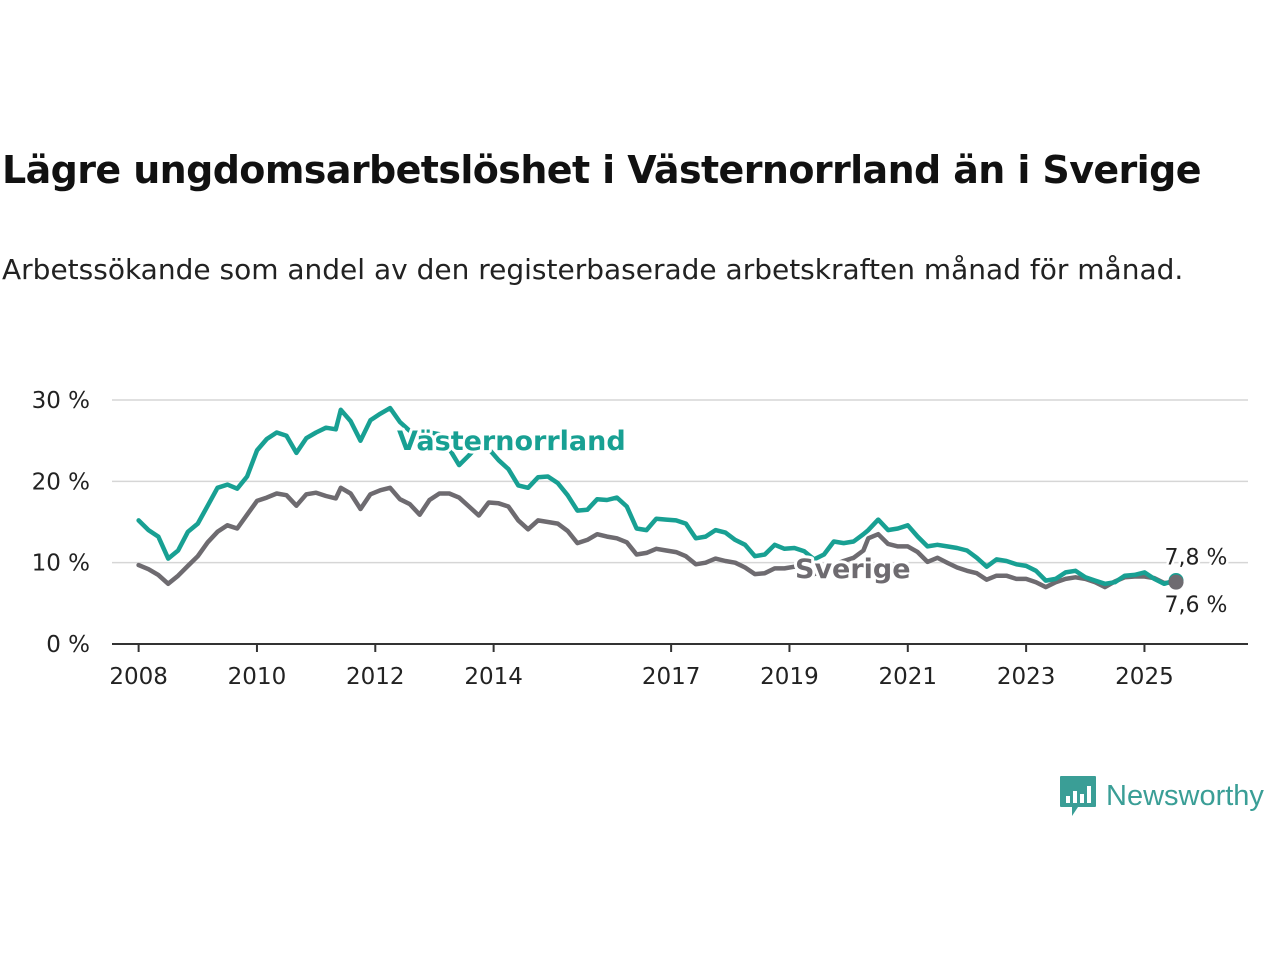 This screenshot has width=1280, height=960. Describe the element at coordinates (68, 645) in the screenshot. I see `y-tick-label: 0 %` at that location.